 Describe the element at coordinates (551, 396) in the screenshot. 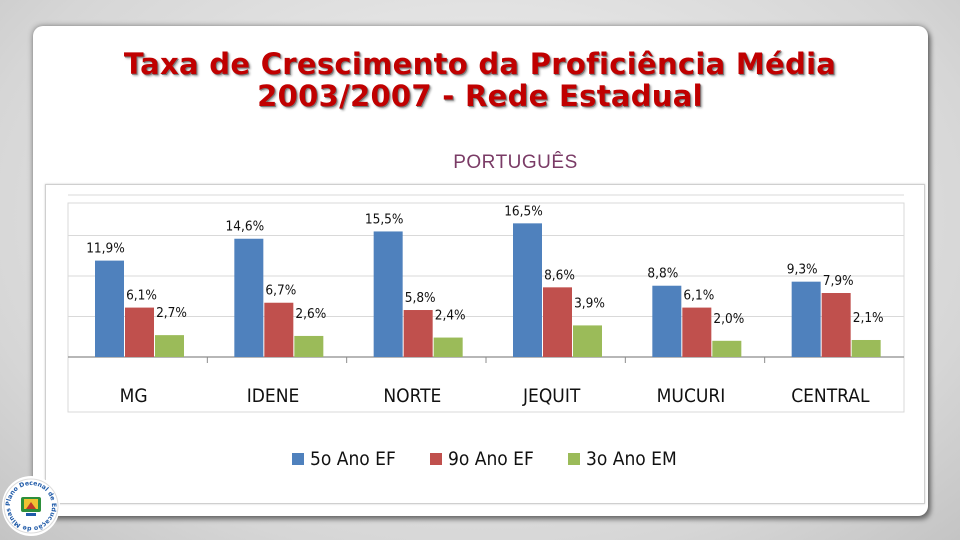

I see `x-tick-label: JEQUIT` at that location.